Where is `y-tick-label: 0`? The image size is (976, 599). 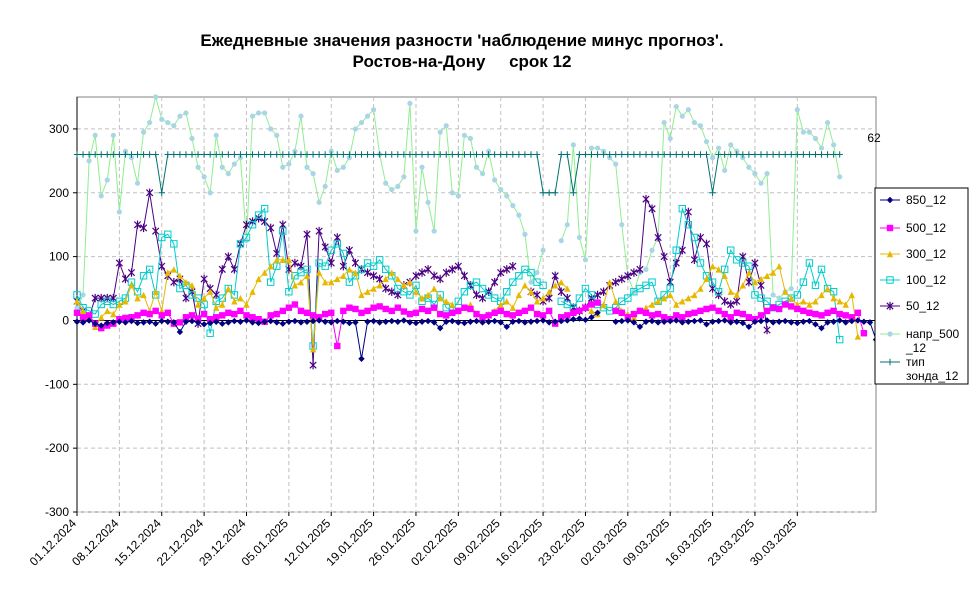 y-tick-label: 0 is located at coordinates (65, 320).